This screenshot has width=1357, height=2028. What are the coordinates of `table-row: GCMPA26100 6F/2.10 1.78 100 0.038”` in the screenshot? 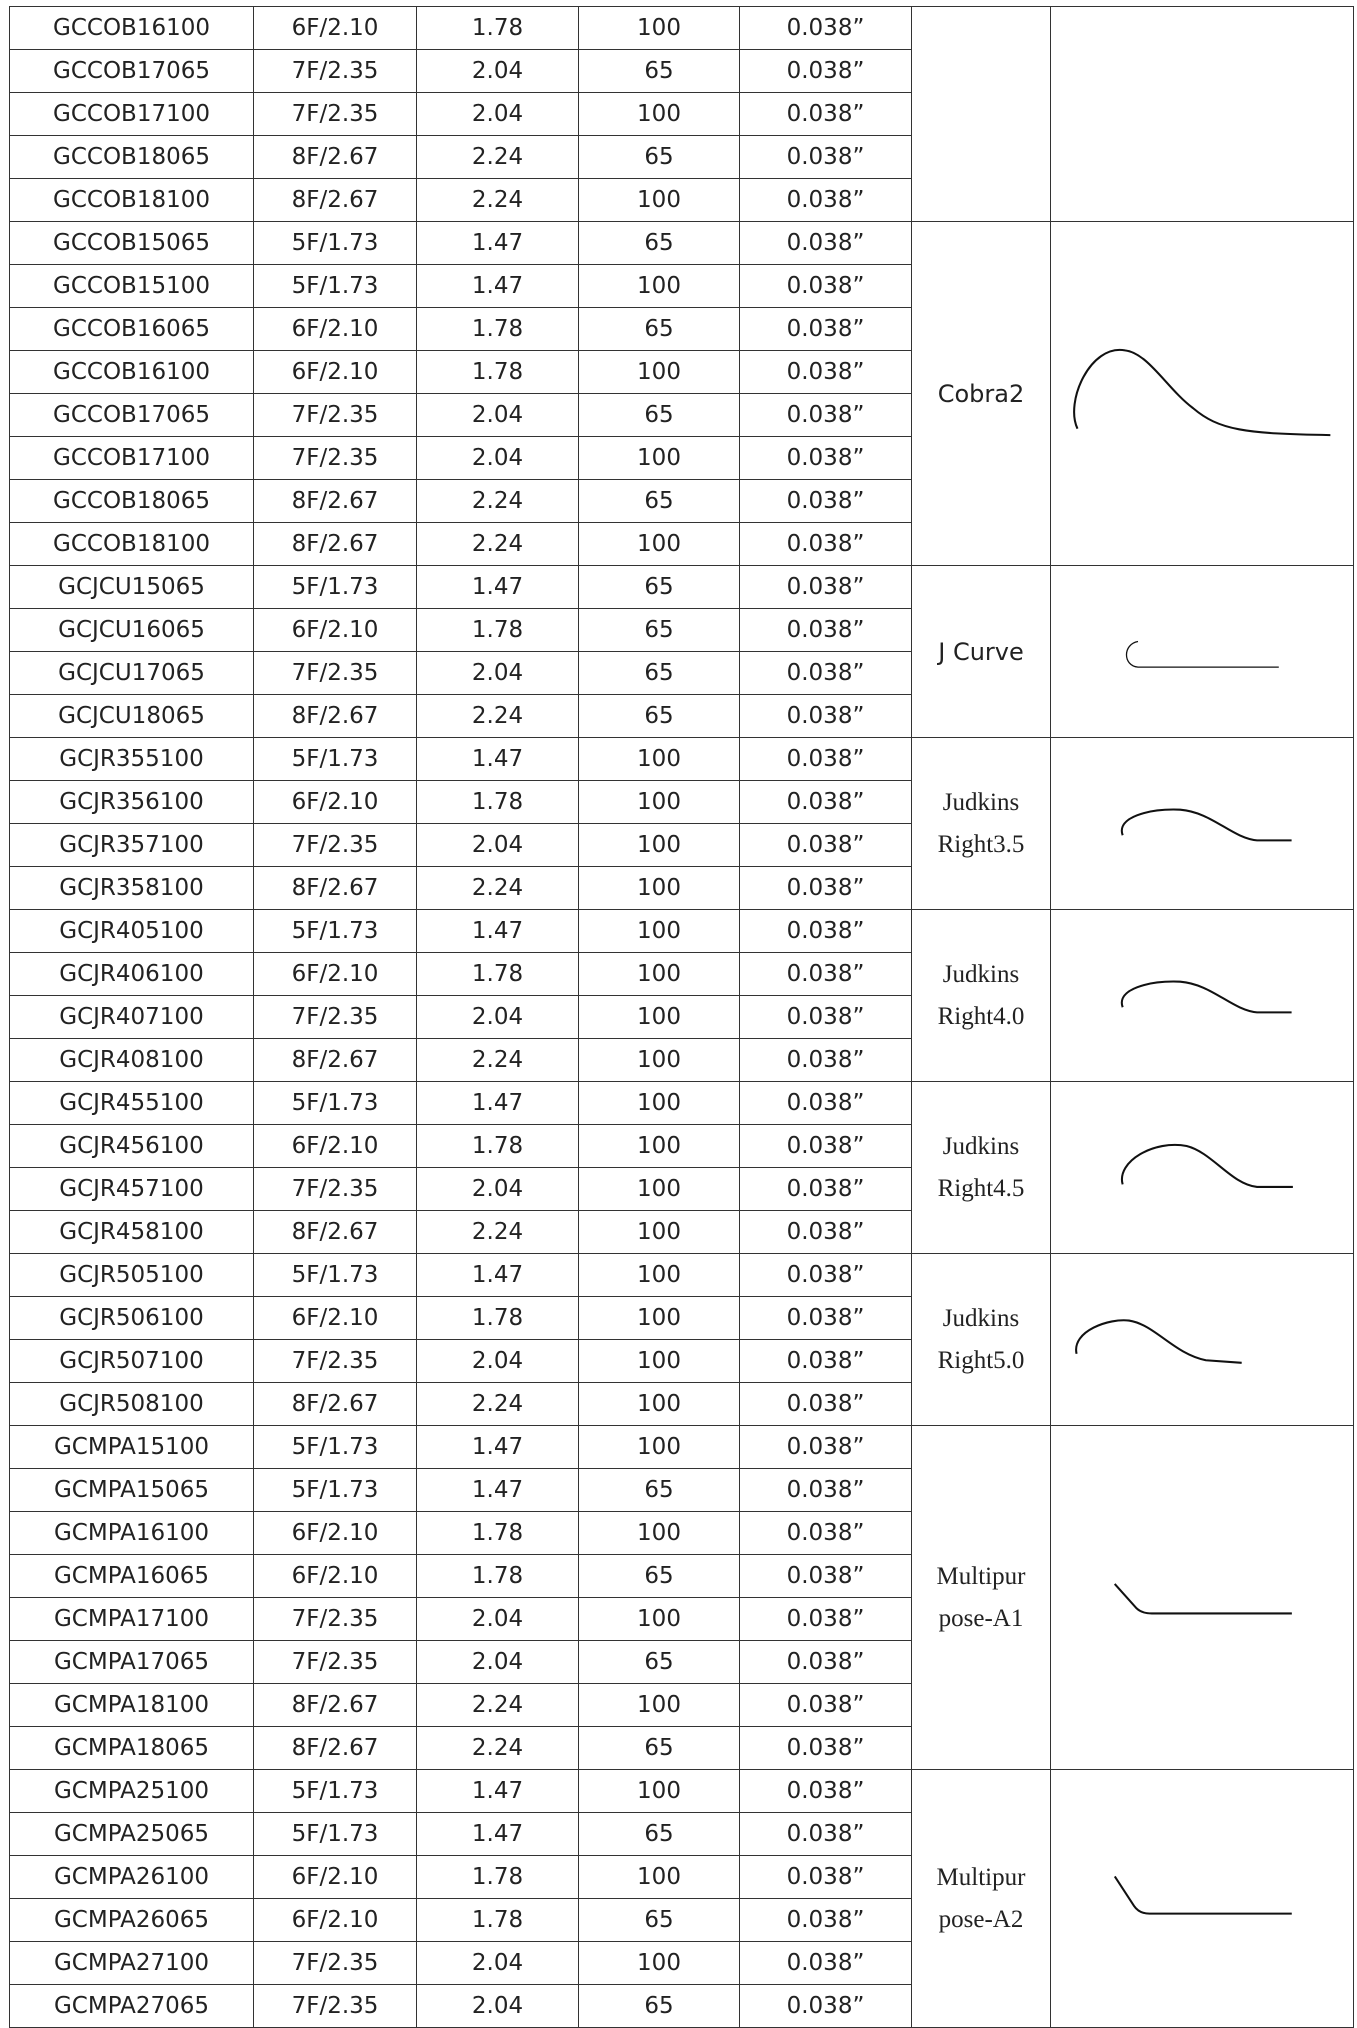 It's located at (681, 1877).